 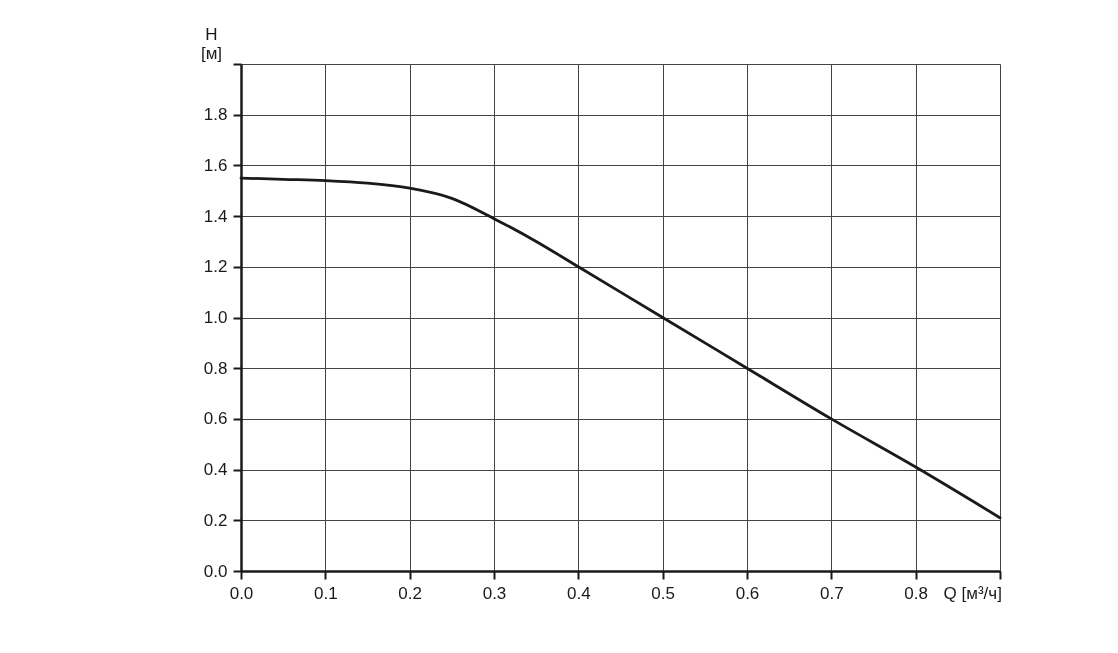 What do you see at coordinates (211, 43) in the screenshot?
I see `y-axis-title: H [м]` at bounding box center [211, 43].